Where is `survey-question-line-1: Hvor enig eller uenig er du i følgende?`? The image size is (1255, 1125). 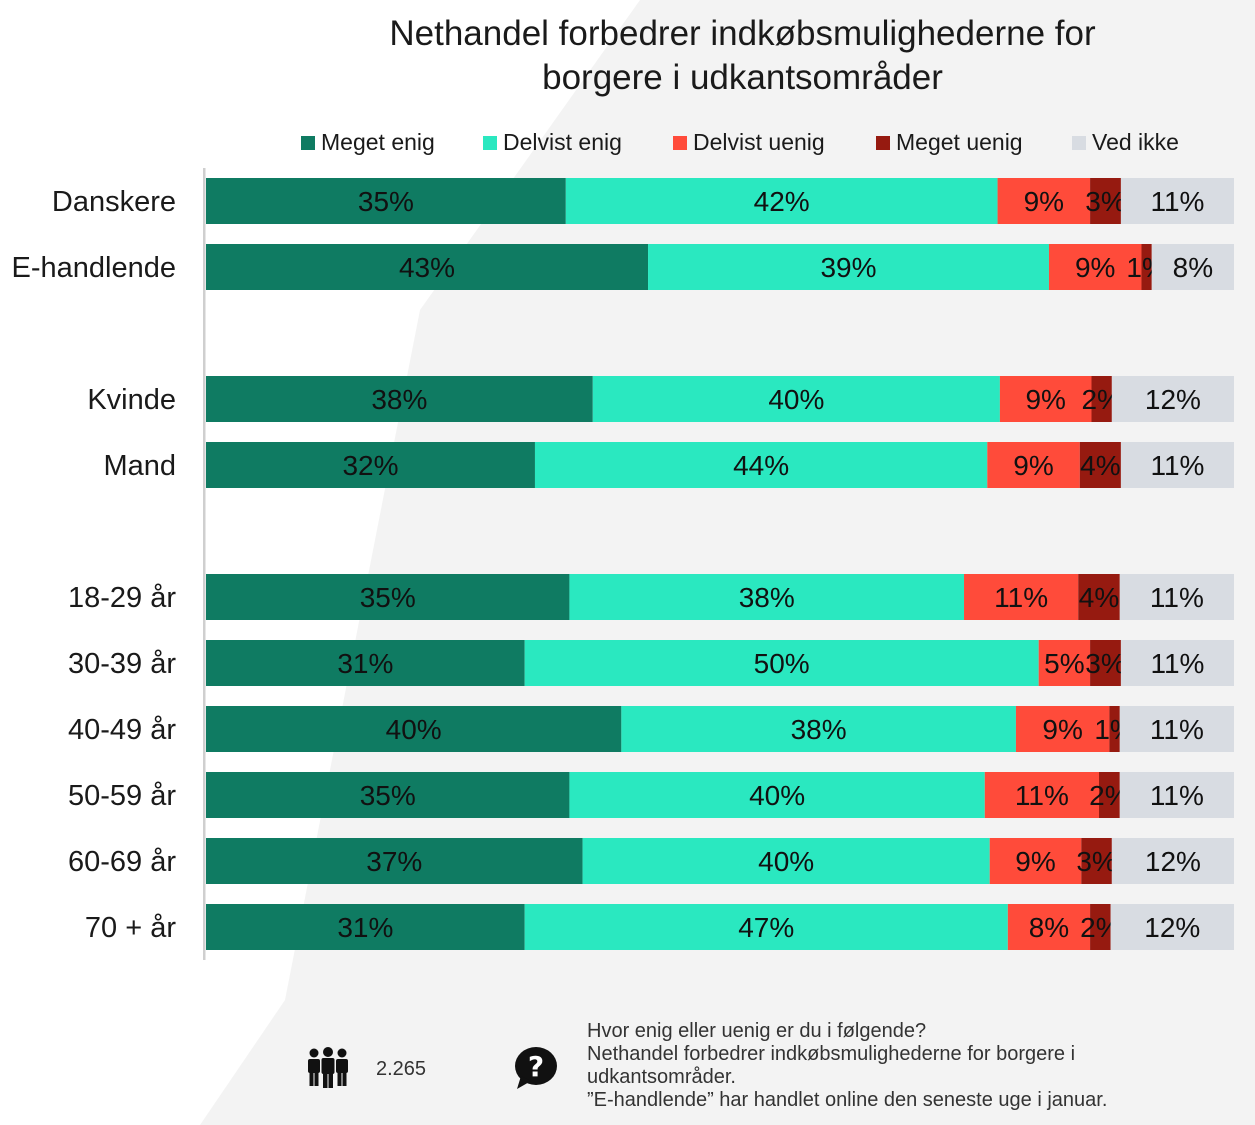 survey-question-line-1: Hvor enig eller uenig er du i følgende? is located at coordinates (757, 1031).